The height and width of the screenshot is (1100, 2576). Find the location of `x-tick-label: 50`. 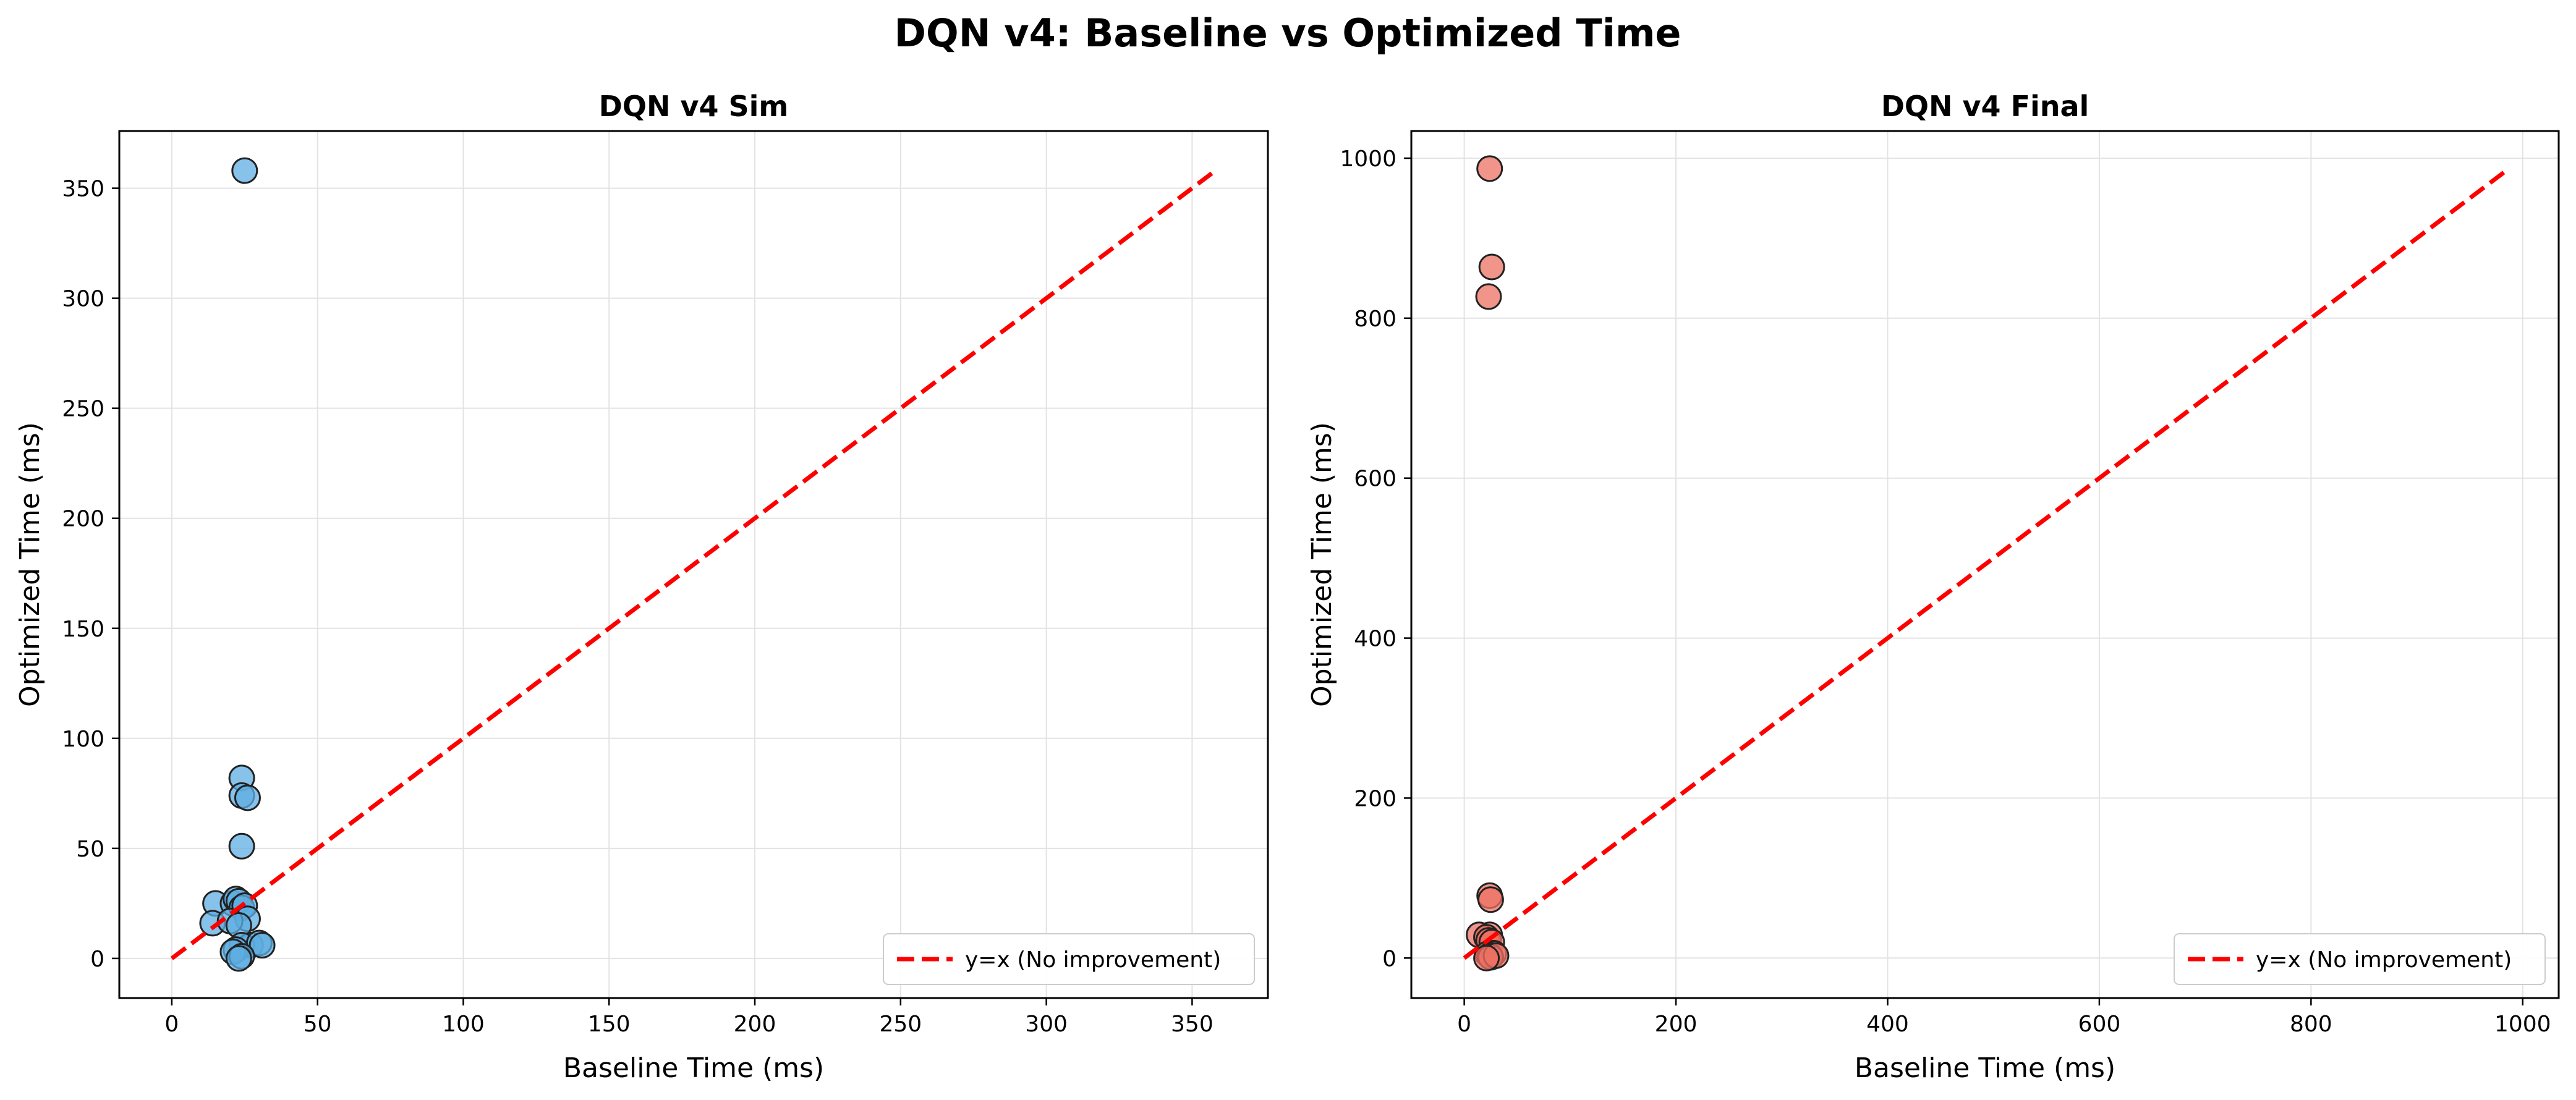

x-tick-label: 50 is located at coordinates (318, 1024).